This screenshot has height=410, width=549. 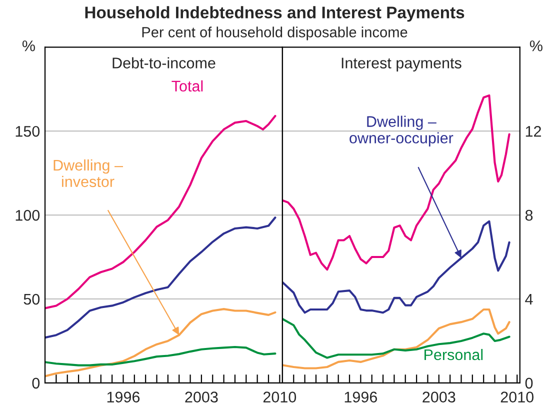 What do you see at coordinates (164, 62) in the screenshot?
I see `annotation: Debt-to-income` at bounding box center [164, 62].